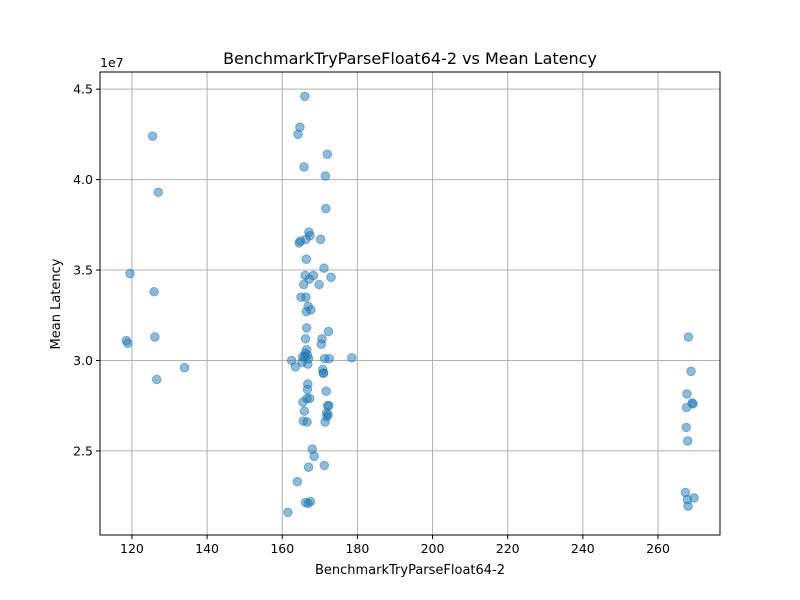 This screenshot has height=600, width=800. What do you see at coordinates (83, 179) in the screenshot?
I see `y-tick-label: 4.0` at bounding box center [83, 179].